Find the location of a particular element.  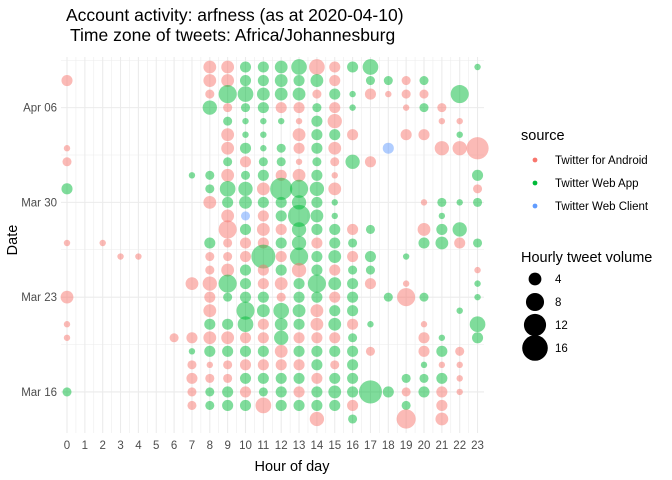

legend-source-label: Twitter Web App is located at coordinates (597, 184).